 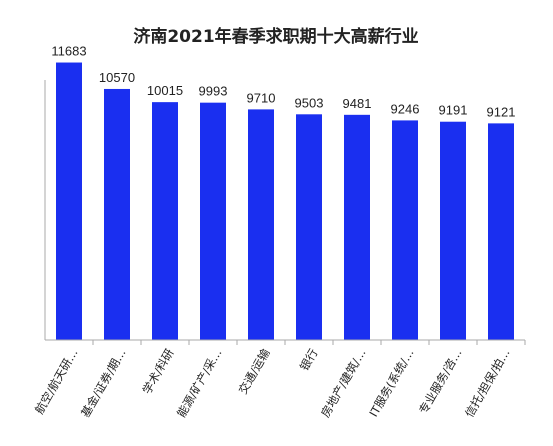 What do you see at coordinates (213, 91) in the screenshot?
I see `bar-value-label: 9993` at bounding box center [213, 91].